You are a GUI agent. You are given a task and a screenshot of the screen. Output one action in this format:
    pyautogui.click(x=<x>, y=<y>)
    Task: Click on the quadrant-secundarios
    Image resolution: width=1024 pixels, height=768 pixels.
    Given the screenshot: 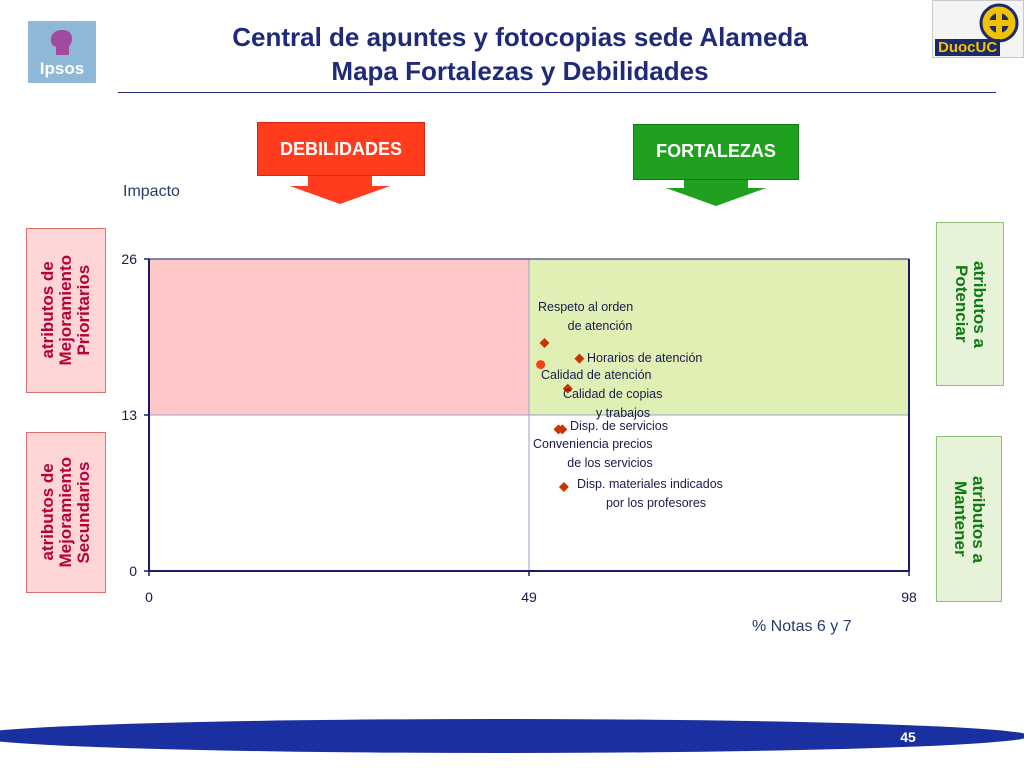 What is the action you would take?
    pyautogui.click(x=339, y=493)
    